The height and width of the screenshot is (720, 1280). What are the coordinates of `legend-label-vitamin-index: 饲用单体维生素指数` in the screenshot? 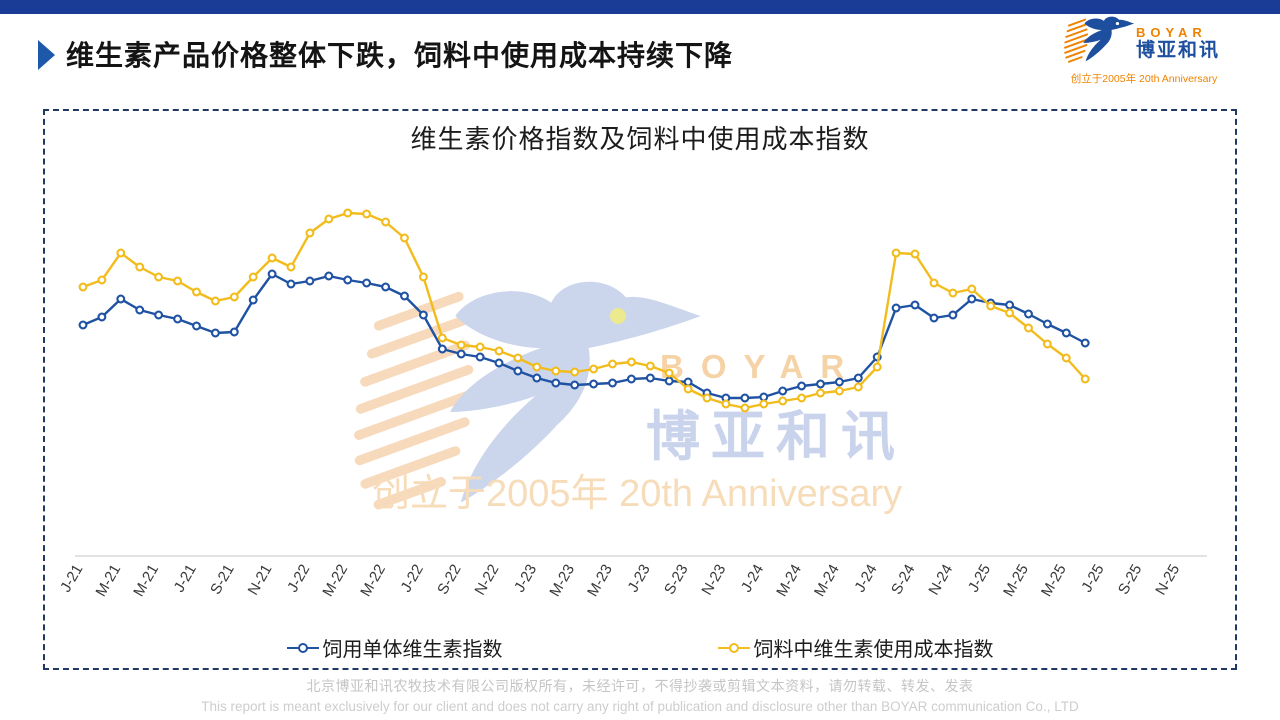 It's located at (412, 650).